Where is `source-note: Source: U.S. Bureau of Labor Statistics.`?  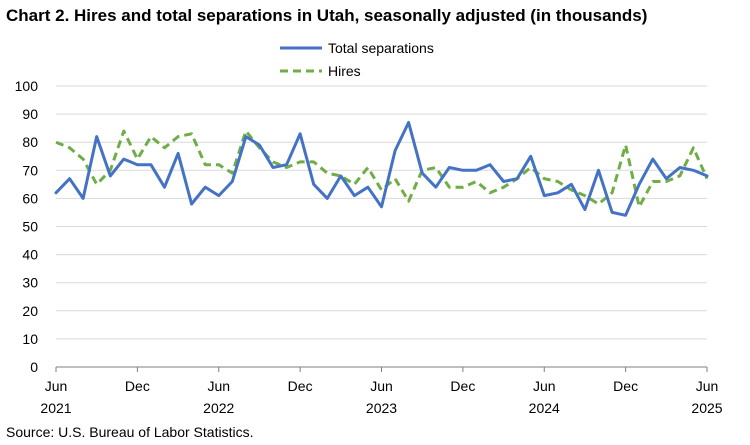 source-note: Source: U.S. Bureau of Labor Statistics. is located at coordinates (130, 432).